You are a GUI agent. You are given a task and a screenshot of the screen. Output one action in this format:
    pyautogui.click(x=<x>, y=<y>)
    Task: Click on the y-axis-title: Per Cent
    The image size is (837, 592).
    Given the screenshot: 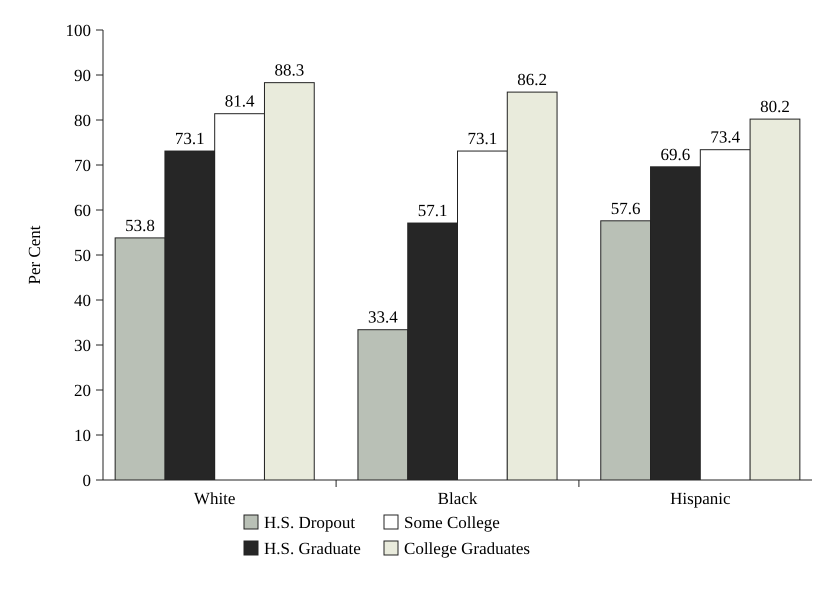 What is the action you would take?
    pyautogui.click(x=34, y=255)
    